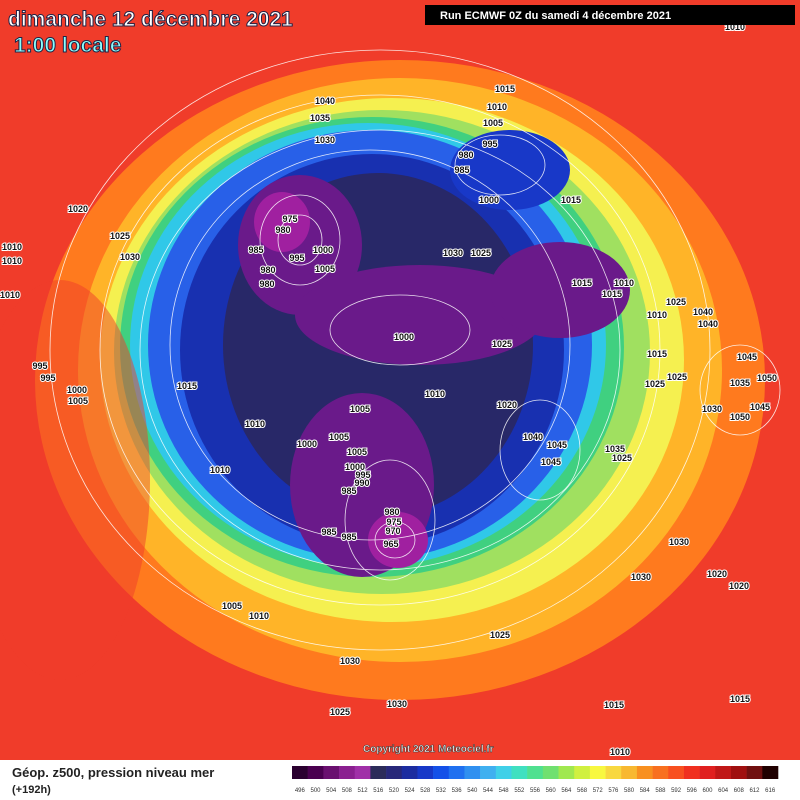 The image size is (800, 800). Describe the element at coordinates (31, 790) in the screenshot. I see `footer-lead: (+192h)` at that location.